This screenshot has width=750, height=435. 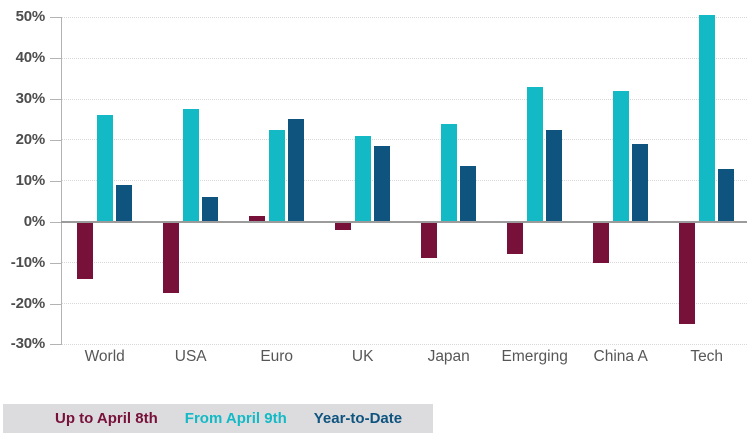 What do you see at coordinates (362, 356) in the screenshot?
I see `category-label: UK` at bounding box center [362, 356].